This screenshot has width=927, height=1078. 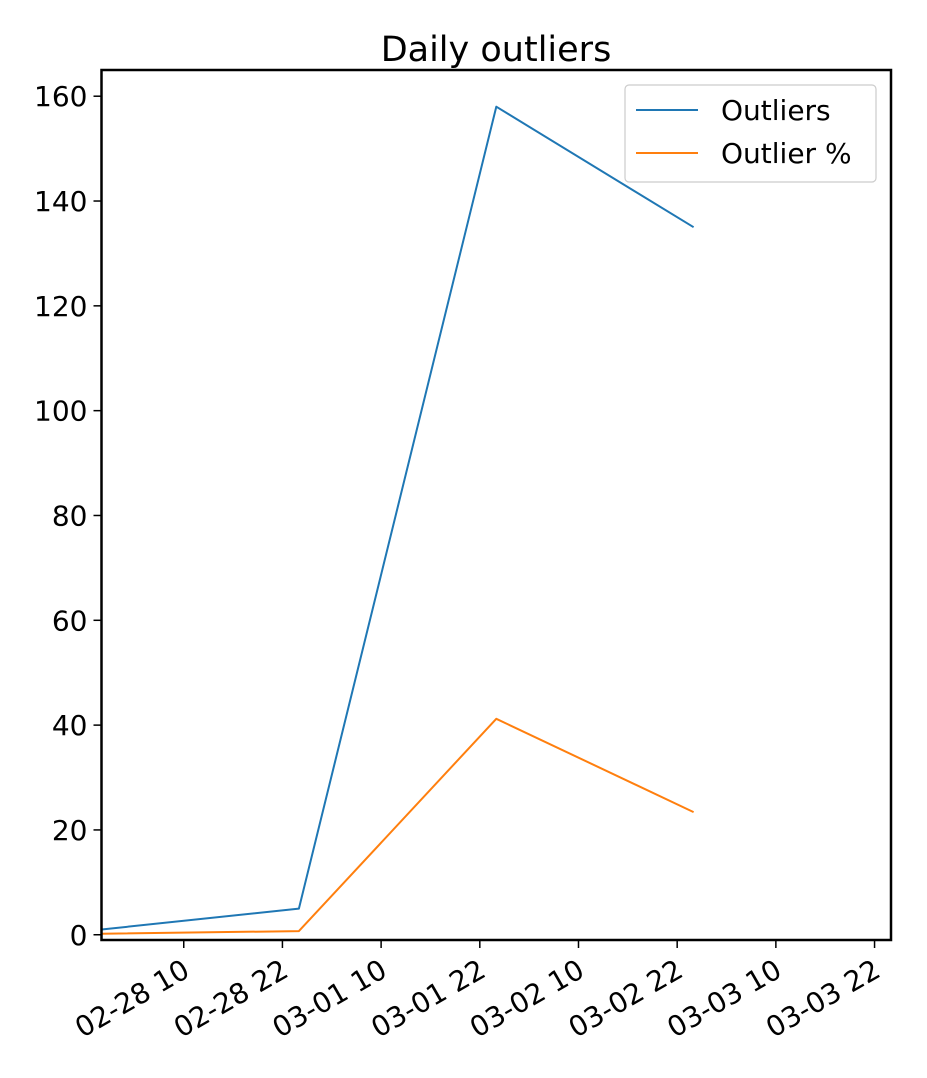 What do you see at coordinates (70, 830) in the screenshot?
I see `y-tick-label: 20` at bounding box center [70, 830].